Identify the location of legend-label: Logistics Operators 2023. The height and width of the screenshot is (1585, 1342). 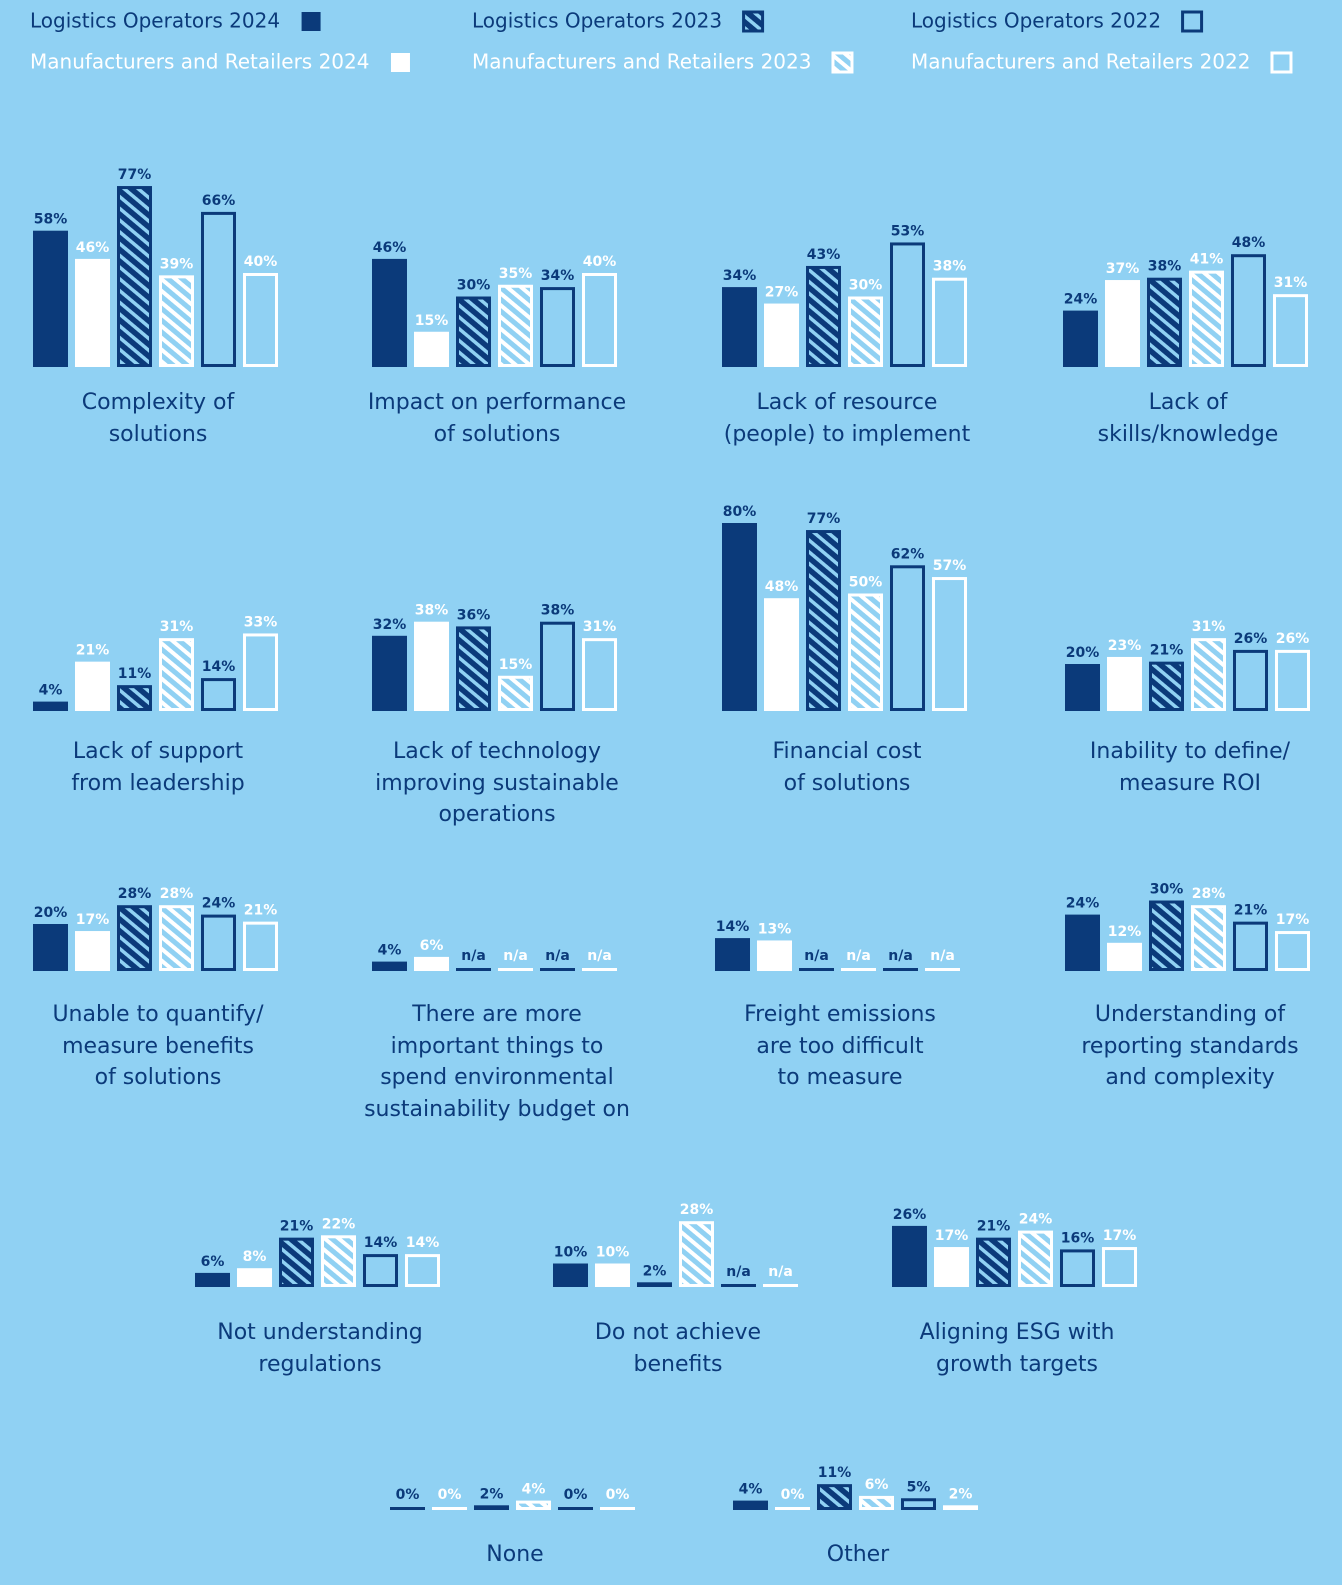
(597, 21).